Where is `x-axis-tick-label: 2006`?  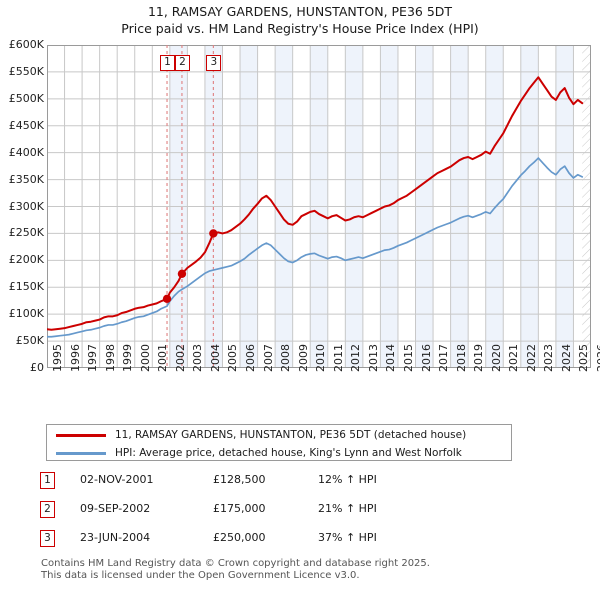
x-axis-tick-label: 2006 is located at coordinates (251, 358).